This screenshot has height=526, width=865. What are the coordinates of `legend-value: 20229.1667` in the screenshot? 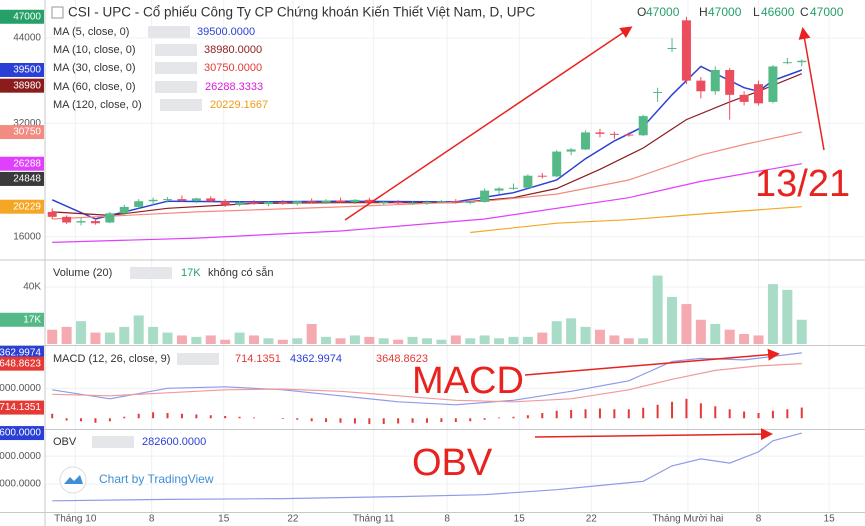 It's located at (239, 105).